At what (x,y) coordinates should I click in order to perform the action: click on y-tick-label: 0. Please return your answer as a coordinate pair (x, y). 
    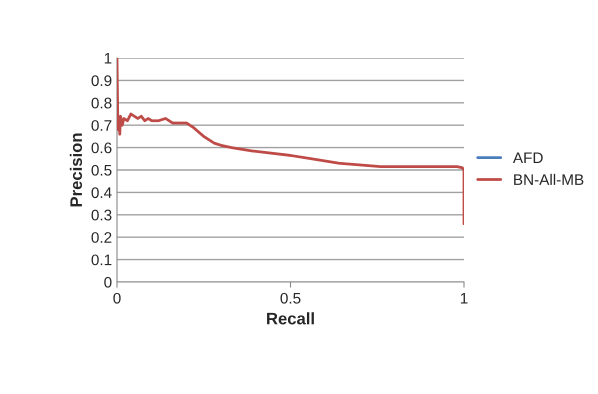
    Looking at the image, I should click on (108, 282).